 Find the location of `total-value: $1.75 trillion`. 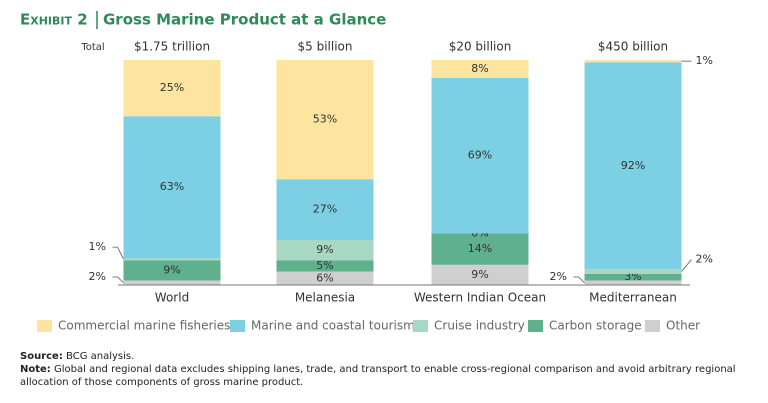

total-value: $1.75 trillion is located at coordinates (172, 47).